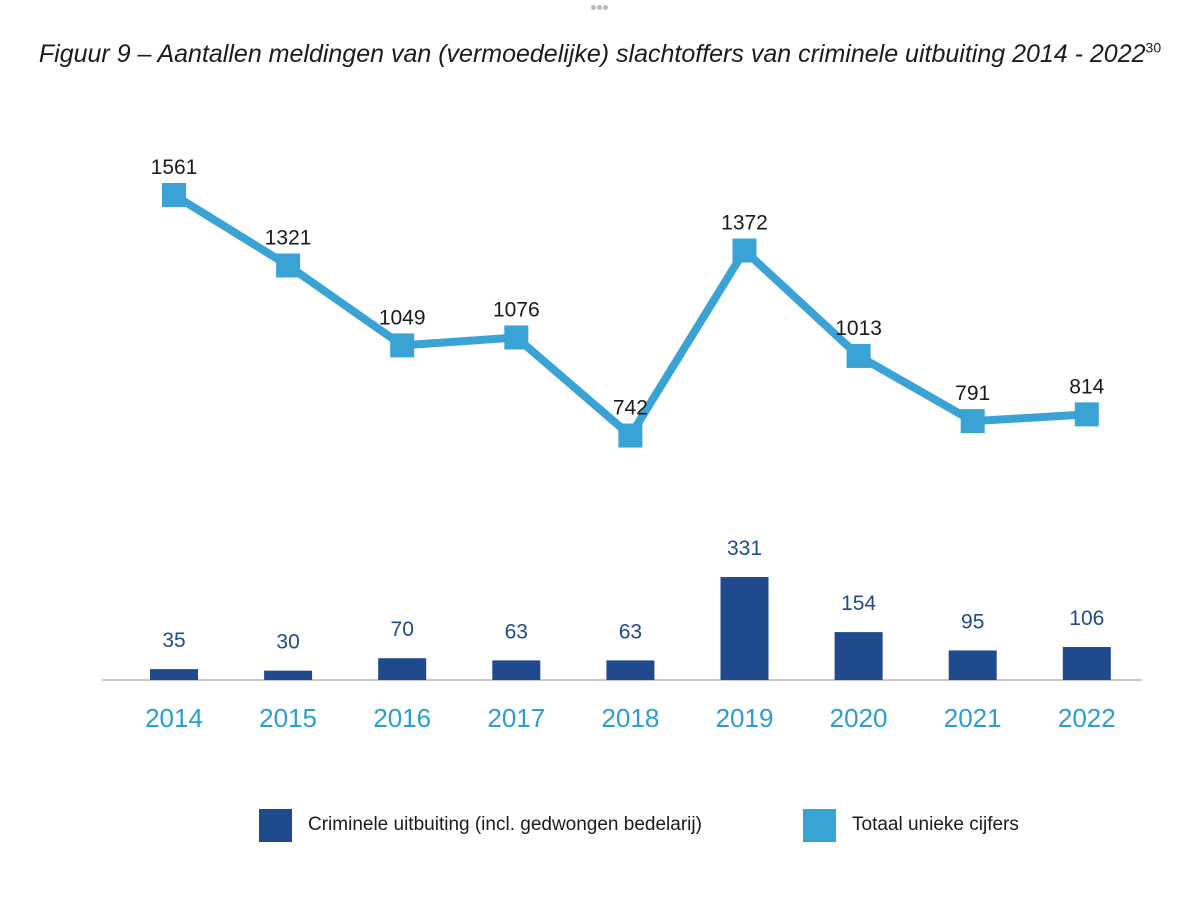 The height and width of the screenshot is (899, 1200). Describe the element at coordinates (973, 718) in the screenshot. I see `x-tick-label: 2021` at that location.